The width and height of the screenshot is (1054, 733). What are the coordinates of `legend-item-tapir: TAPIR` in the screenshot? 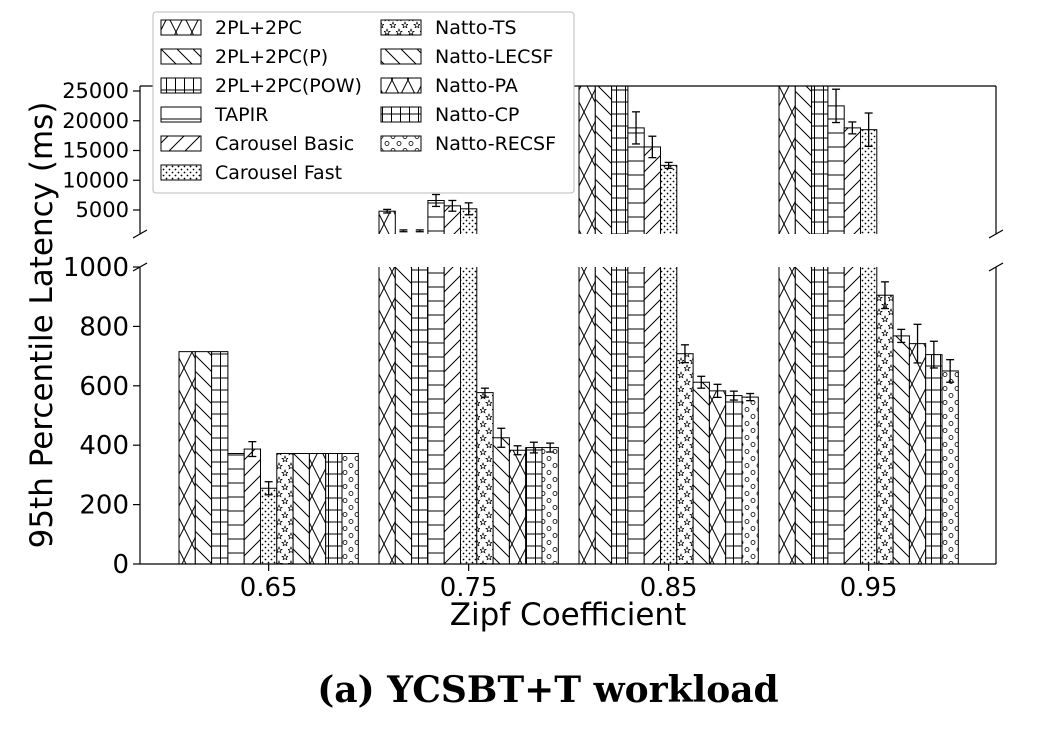 It's located at (214, 115).